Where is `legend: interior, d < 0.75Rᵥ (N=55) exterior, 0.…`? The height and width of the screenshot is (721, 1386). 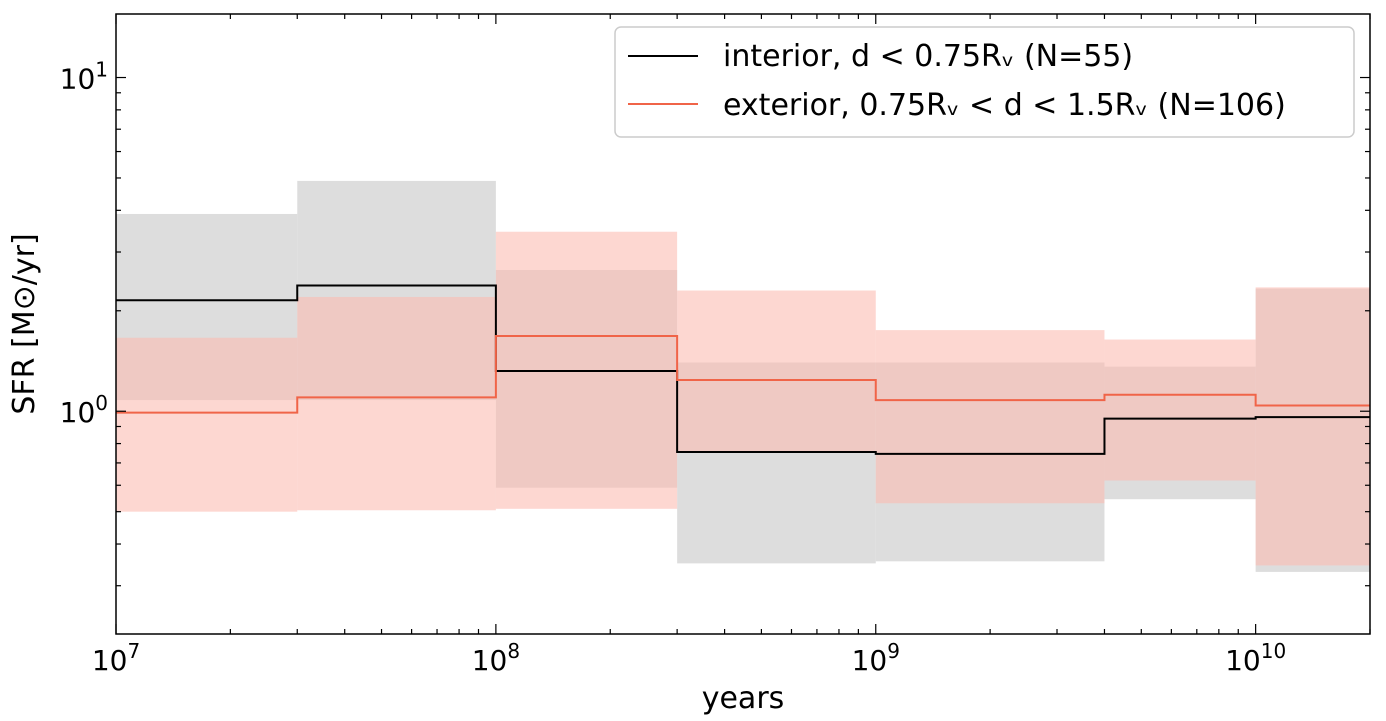
legend: interior, d < 0.75Rᵥ (N=55) exterior, 0.… is located at coordinates (984, 82).